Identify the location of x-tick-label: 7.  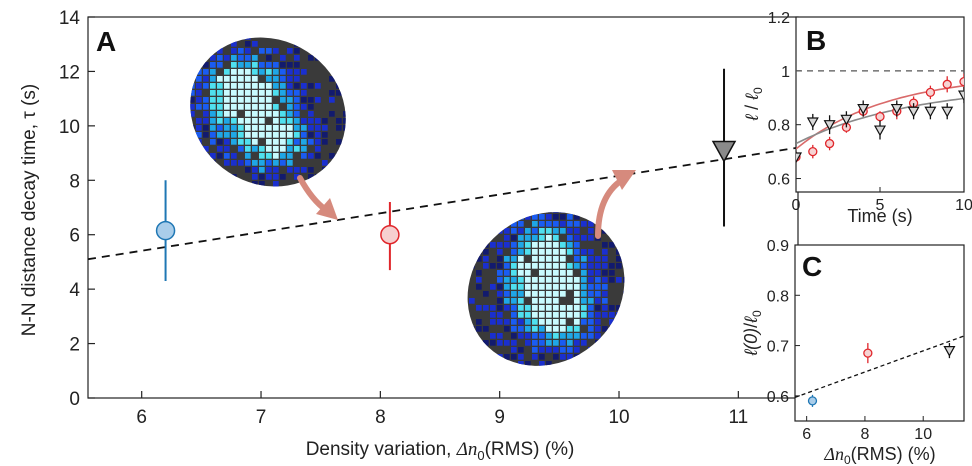
(261, 417).